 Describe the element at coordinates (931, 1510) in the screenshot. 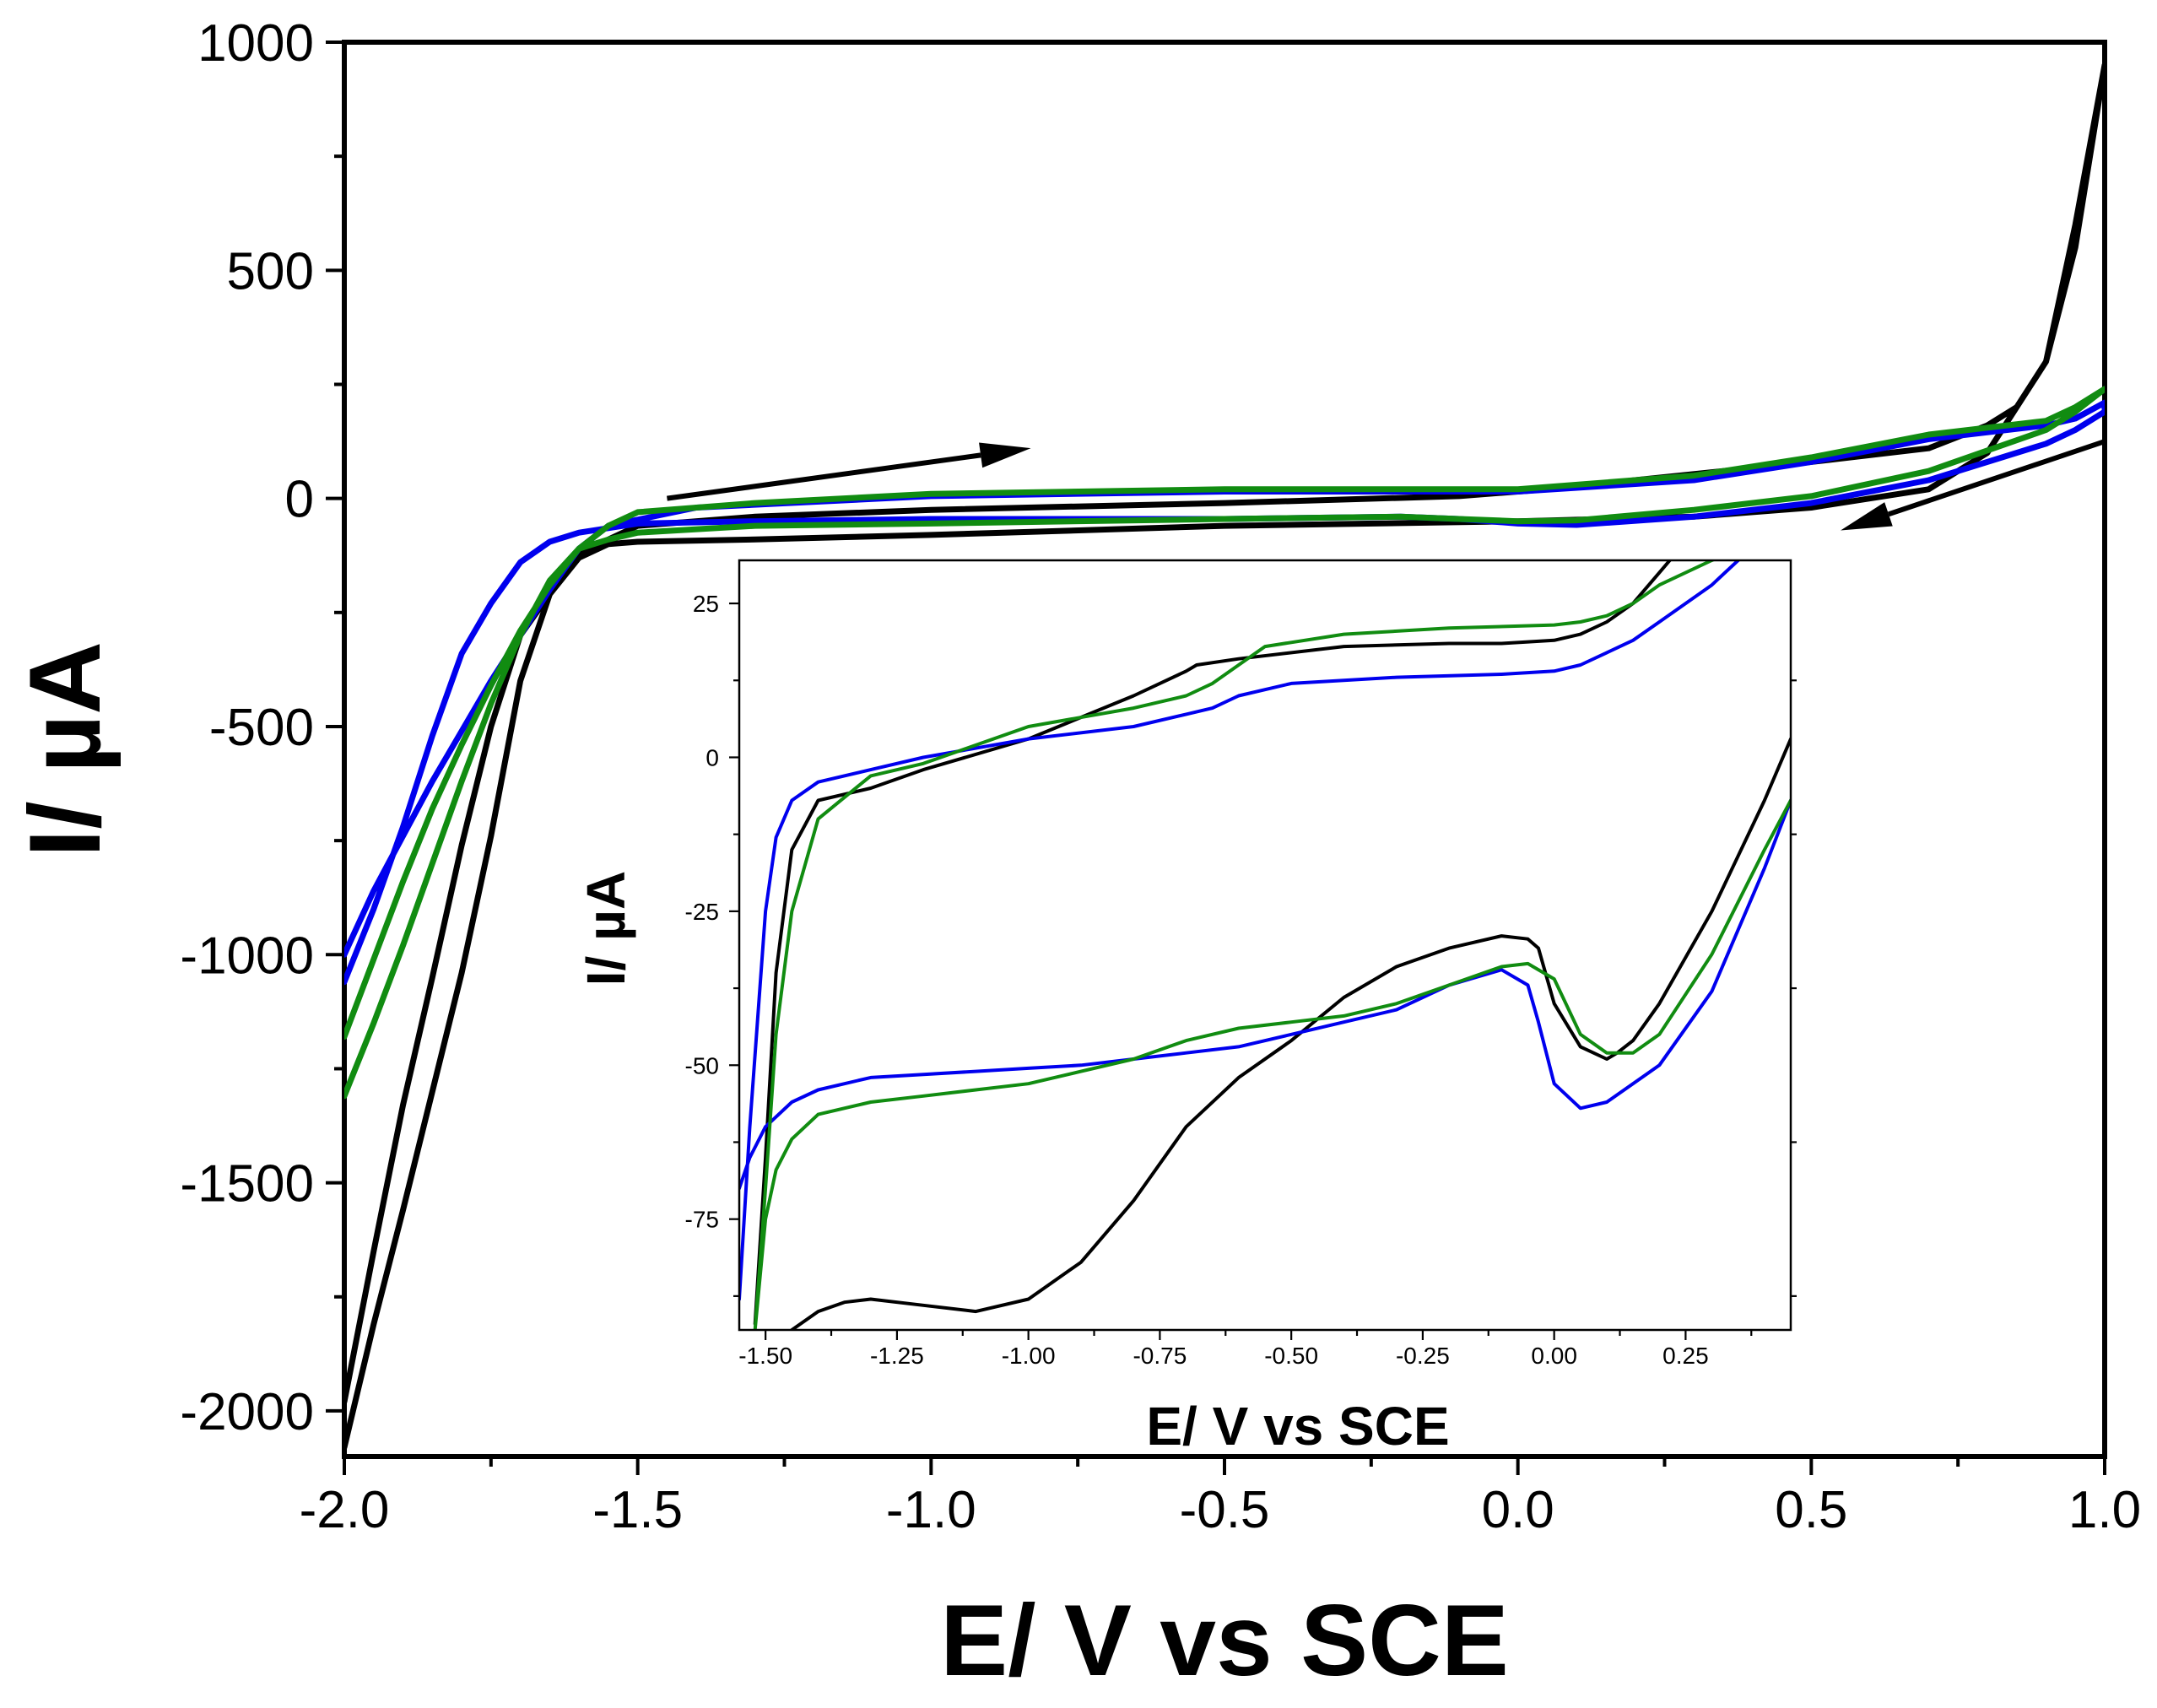

I see `main-x-tick-label: -1.0` at that location.